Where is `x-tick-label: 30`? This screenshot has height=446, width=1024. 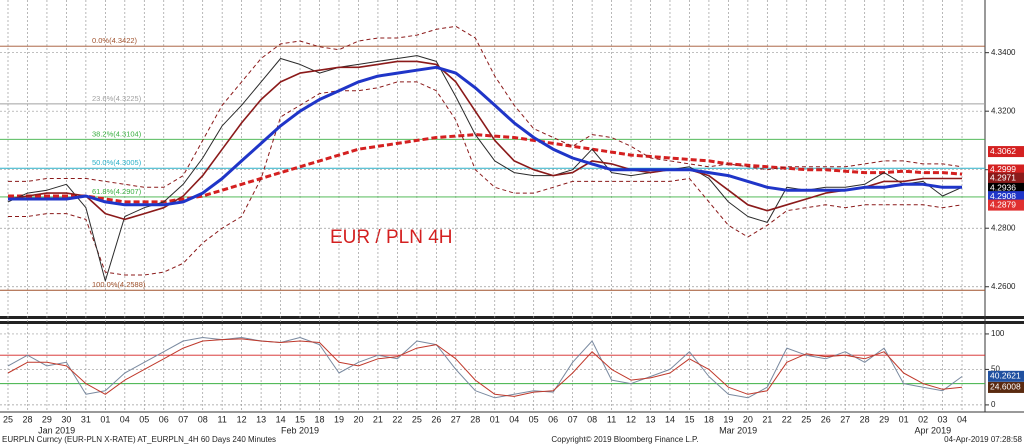 x-tick-label: 30 is located at coordinates (66, 419).